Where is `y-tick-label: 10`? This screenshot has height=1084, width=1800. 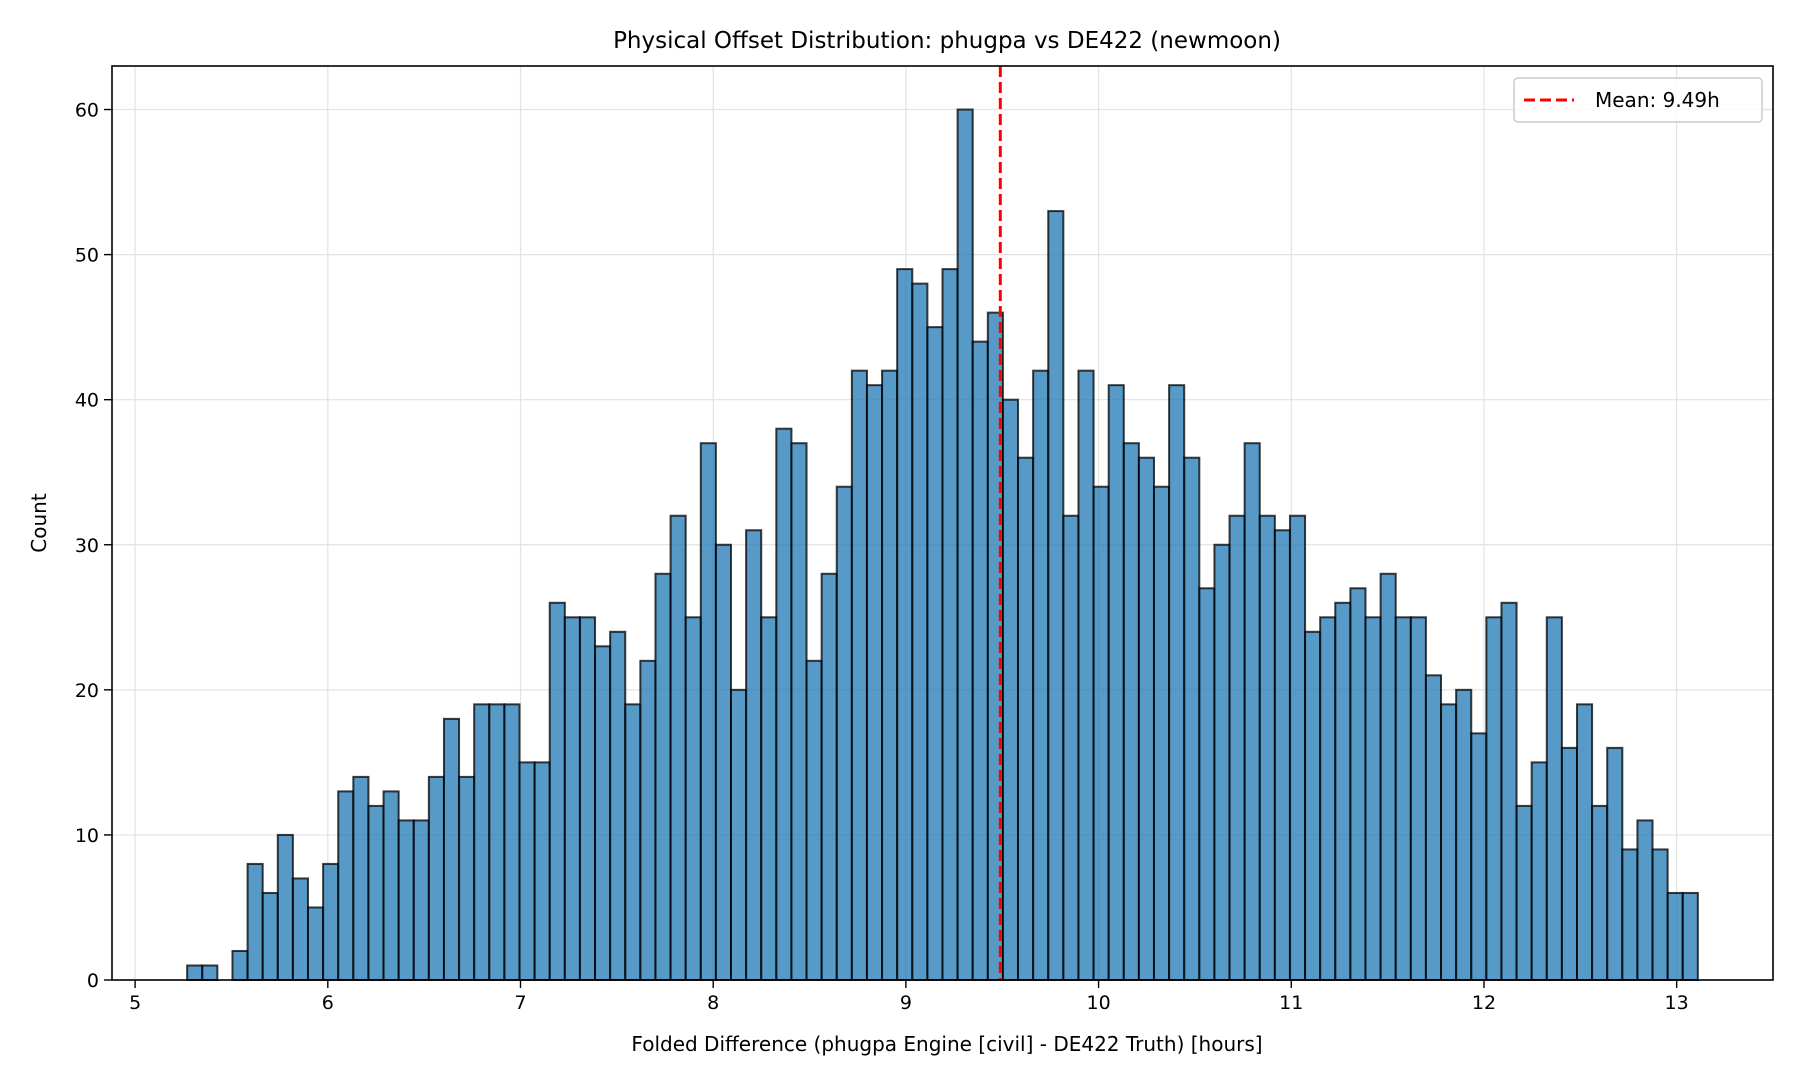 y-tick-label: 10 is located at coordinates (87, 836).